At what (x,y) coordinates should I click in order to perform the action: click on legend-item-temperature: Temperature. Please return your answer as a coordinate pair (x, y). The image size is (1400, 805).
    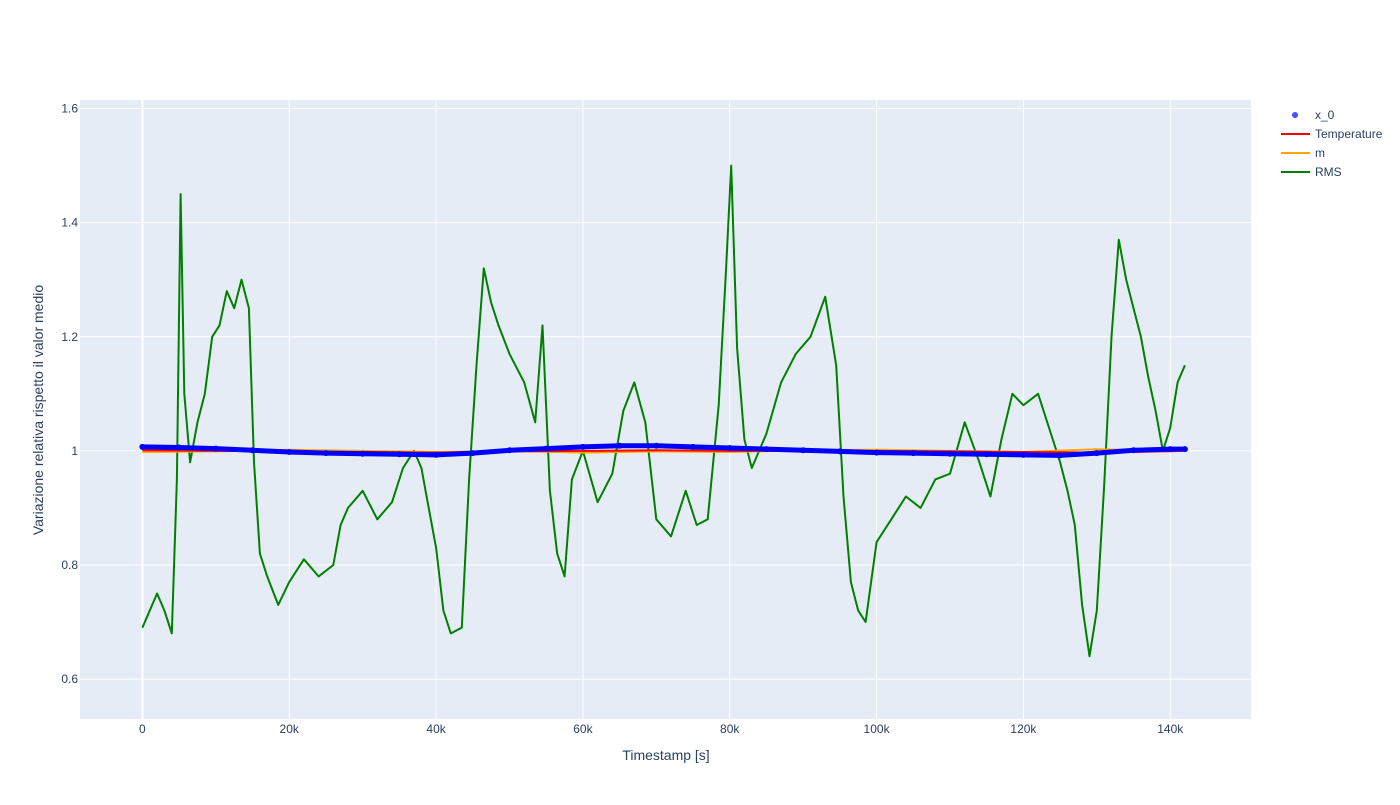
    Looking at the image, I should click on (1332, 134).